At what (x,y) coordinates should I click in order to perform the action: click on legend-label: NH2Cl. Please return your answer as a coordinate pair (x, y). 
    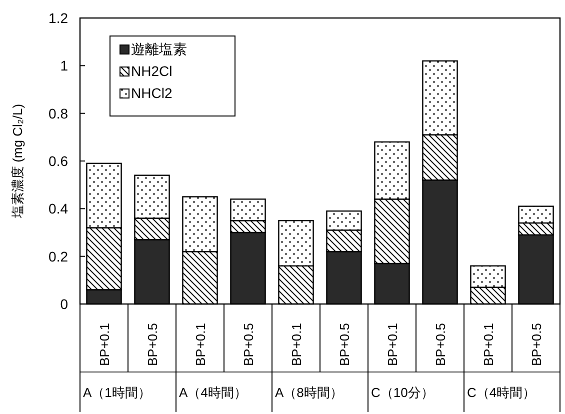
    Looking at the image, I should click on (151, 71).